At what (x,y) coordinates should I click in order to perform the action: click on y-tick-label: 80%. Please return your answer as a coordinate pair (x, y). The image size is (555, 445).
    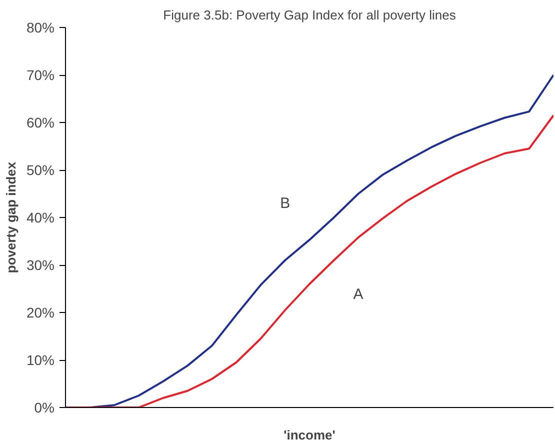
    Looking at the image, I should click on (40, 28).